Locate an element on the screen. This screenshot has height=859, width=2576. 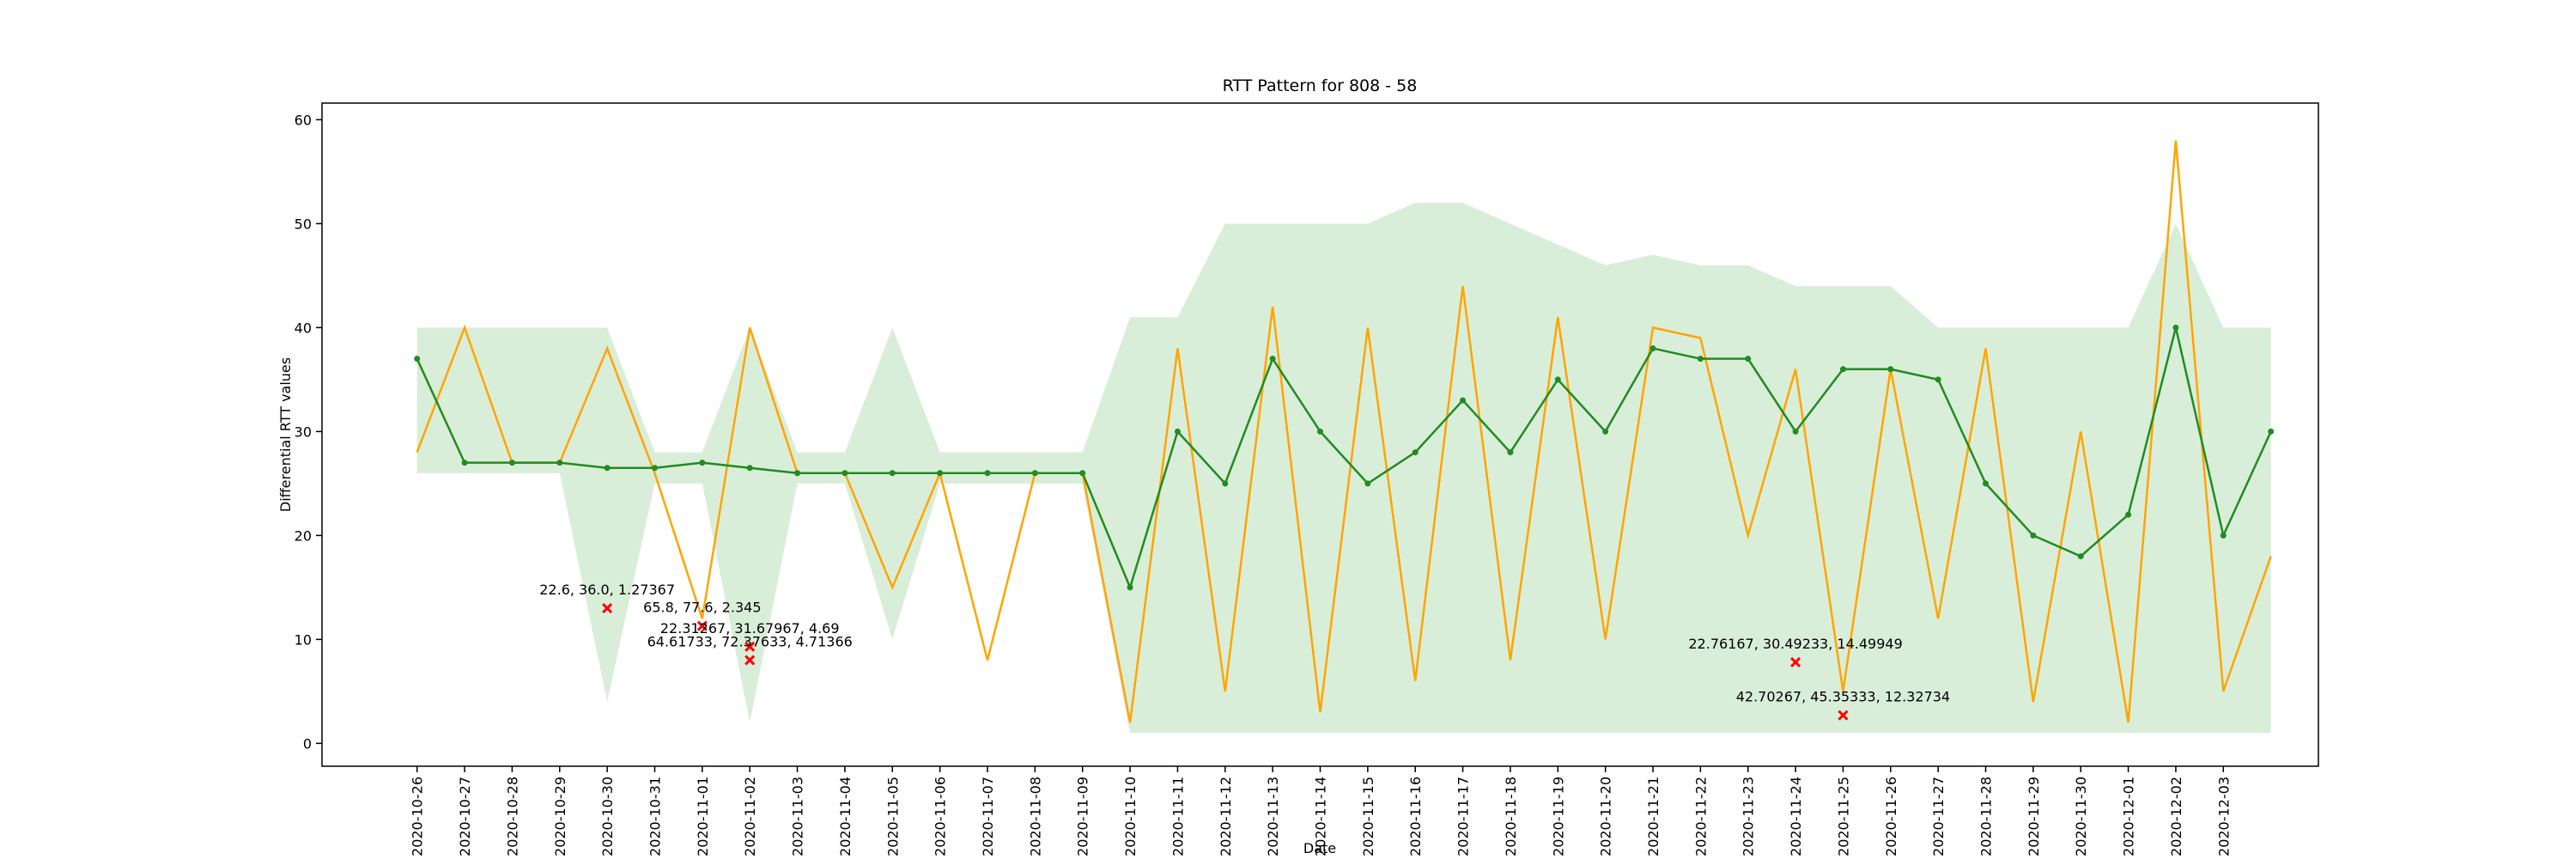
x-tick-label: 2020-11-13 is located at coordinates (1273, 816).